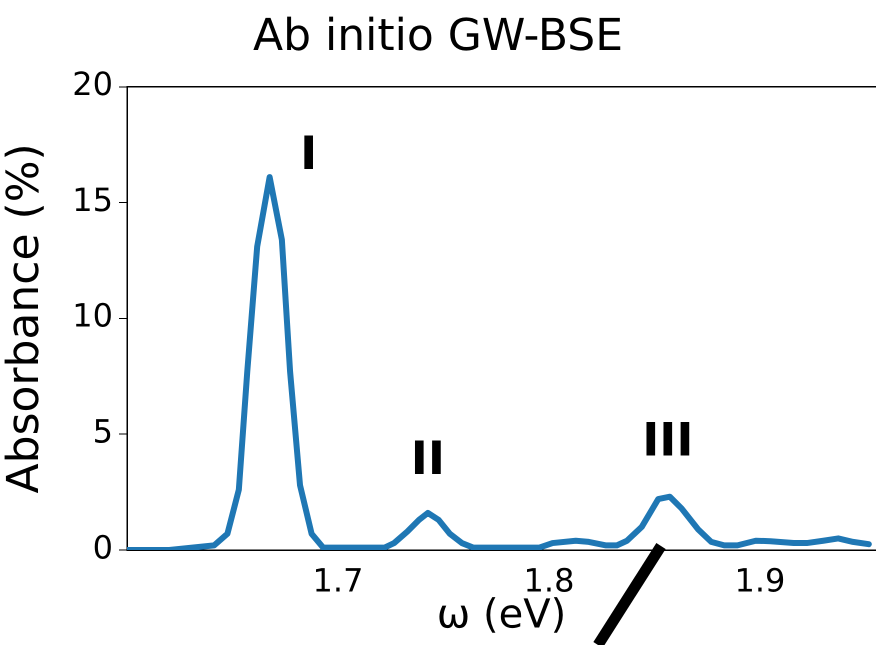 The height and width of the screenshot is (645, 876). What do you see at coordinates (24, 318) in the screenshot?
I see `y-axis-title: Absorbance (%)` at bounding box center [24, 318].